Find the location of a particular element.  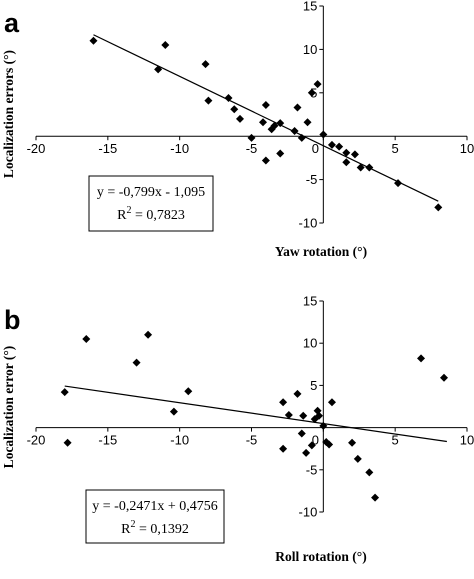

x-axis-label: Yaw rotation (°) is located at coordinates (321, 251).